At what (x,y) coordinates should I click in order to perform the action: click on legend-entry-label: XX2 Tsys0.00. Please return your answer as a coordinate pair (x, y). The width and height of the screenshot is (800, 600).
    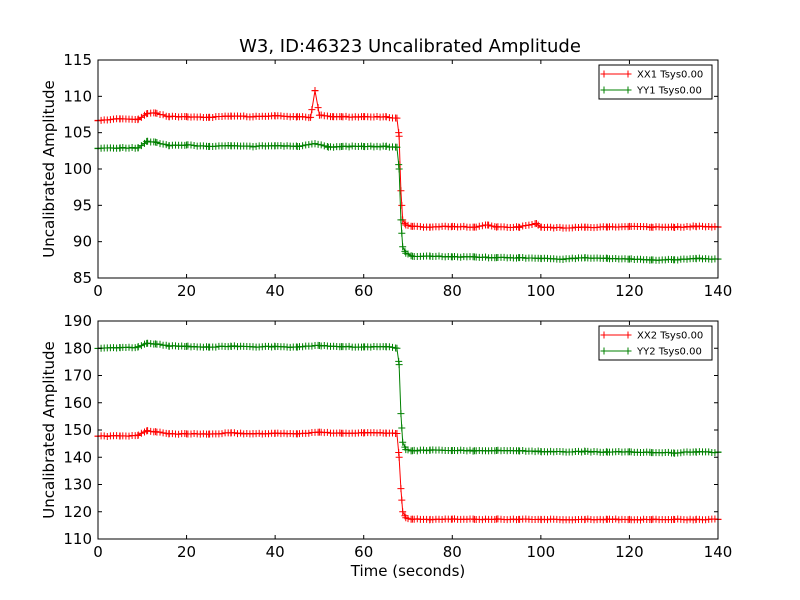
    Looking at the image, I should click on (670, 336).